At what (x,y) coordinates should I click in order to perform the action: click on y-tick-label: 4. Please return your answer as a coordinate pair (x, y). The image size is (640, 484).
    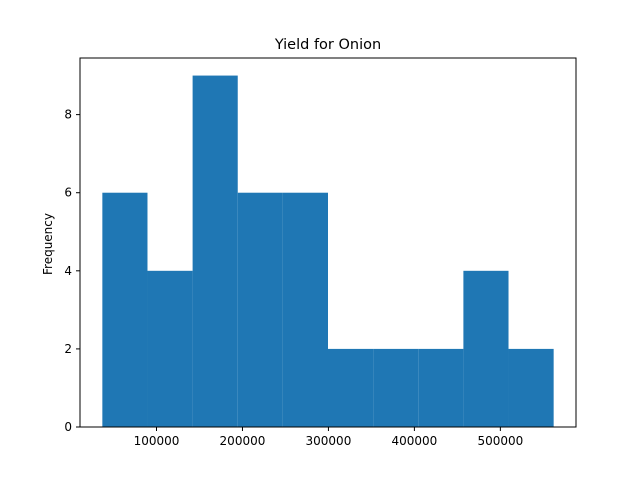
    Looking at the image, I should click on (68, 271).